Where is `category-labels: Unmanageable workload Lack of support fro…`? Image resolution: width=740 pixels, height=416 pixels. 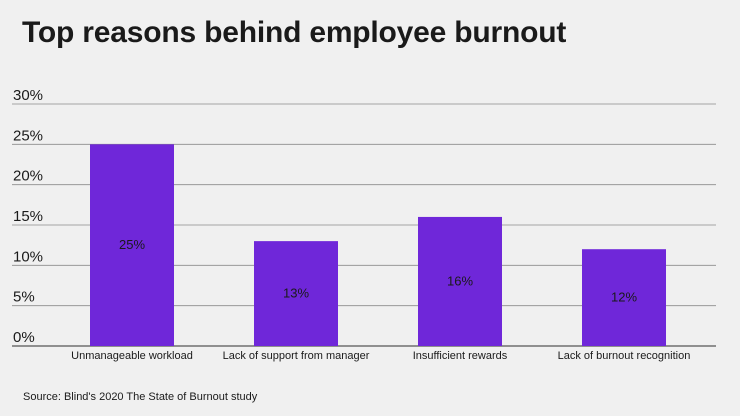
category-labels: Unmanageable workload Lack of support fro… is located at coordinates (380, 356).